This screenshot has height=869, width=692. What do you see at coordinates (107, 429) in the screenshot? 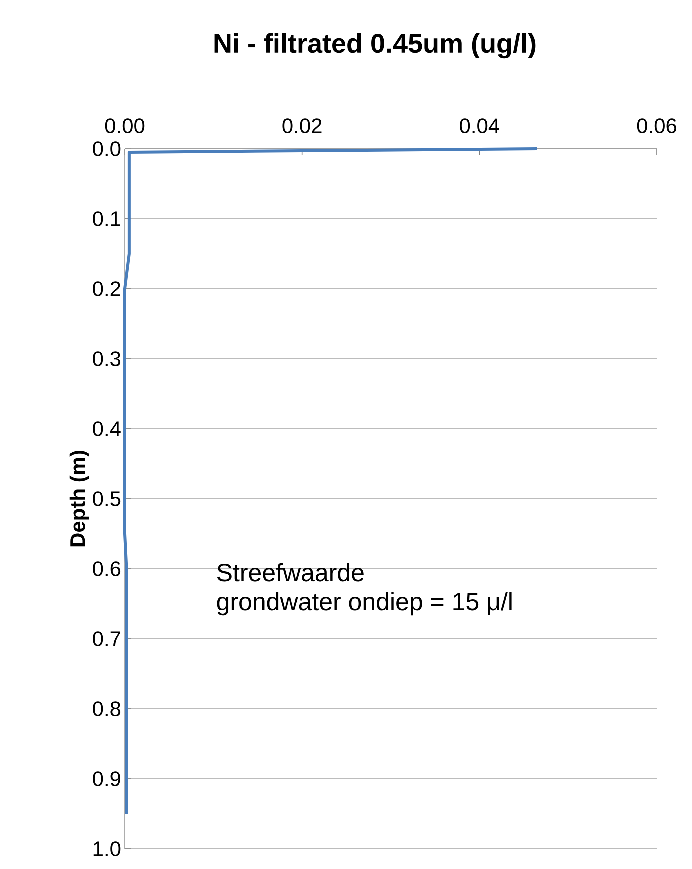
I see `y-tick-label: 0.4` at bounding box center [107, 429].